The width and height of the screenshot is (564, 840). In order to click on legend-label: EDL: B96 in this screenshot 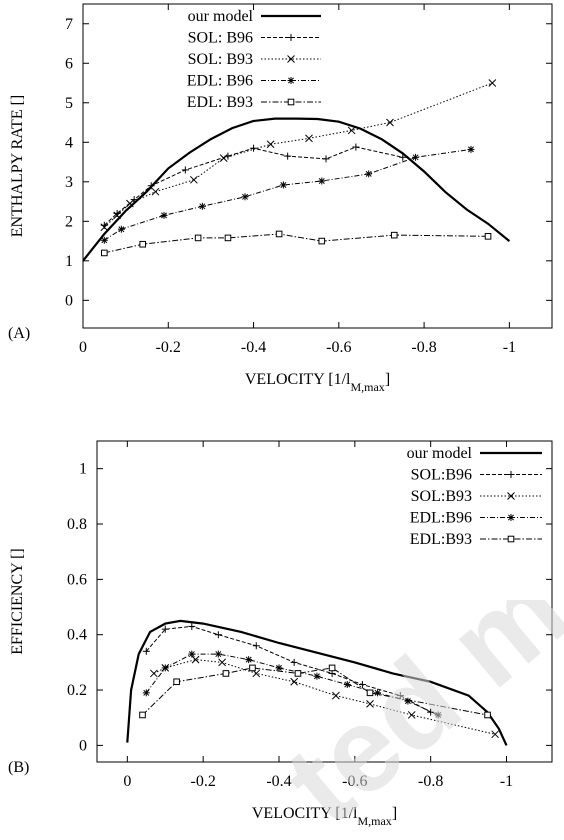, I will do `click(220, 81)`.